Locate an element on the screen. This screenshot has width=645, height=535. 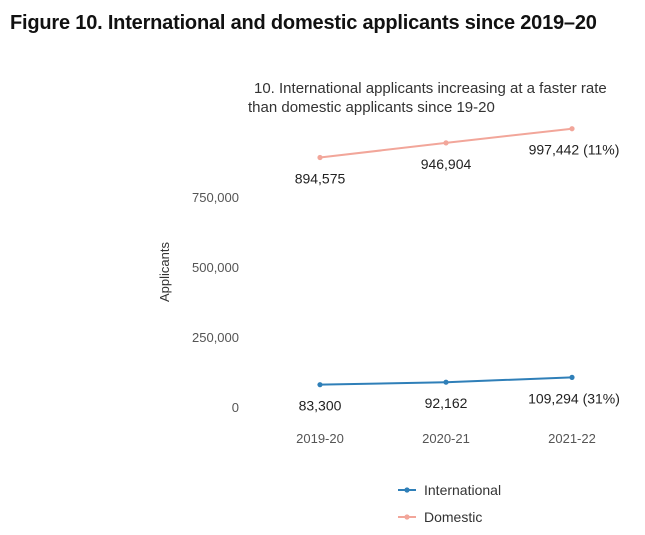
legend-label-domestic: Domestic is located at coordinates (453, 517).